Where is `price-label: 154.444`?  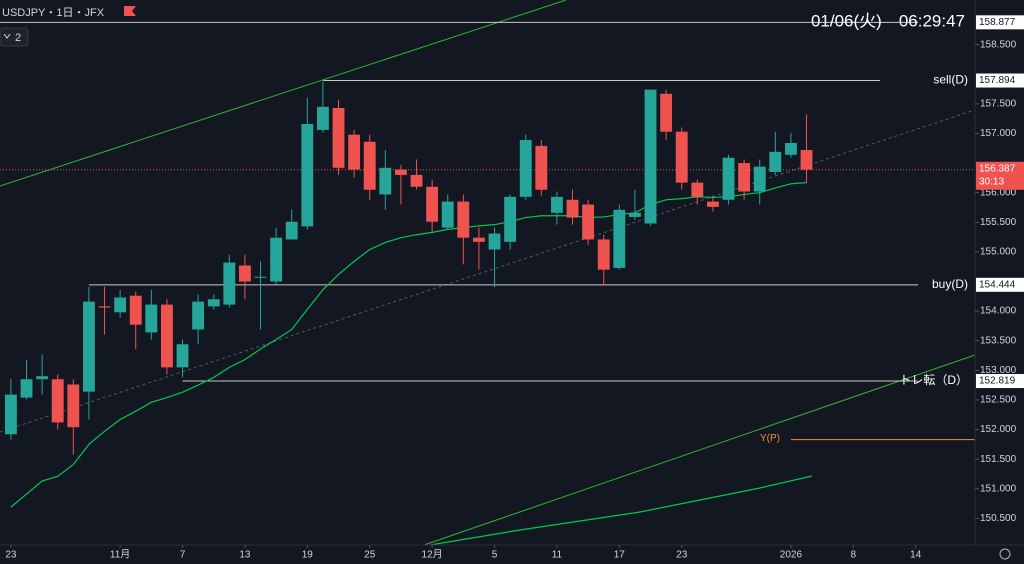
price-label: 154.444 is located at coordinates (997, 284).